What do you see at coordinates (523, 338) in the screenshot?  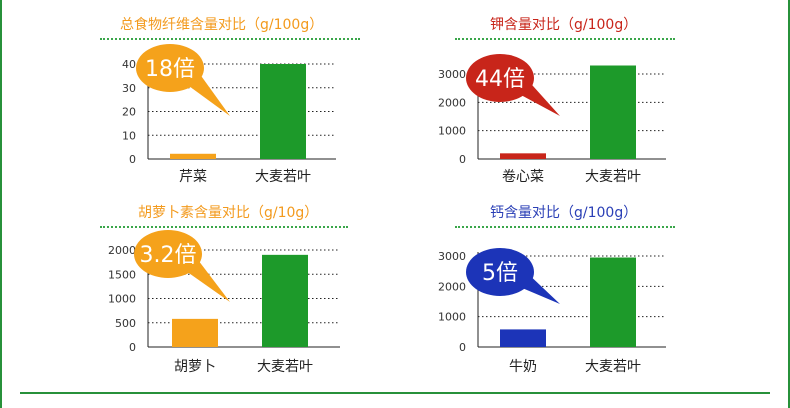 I see `bar-牛奶` at bounding box center [523, 338].